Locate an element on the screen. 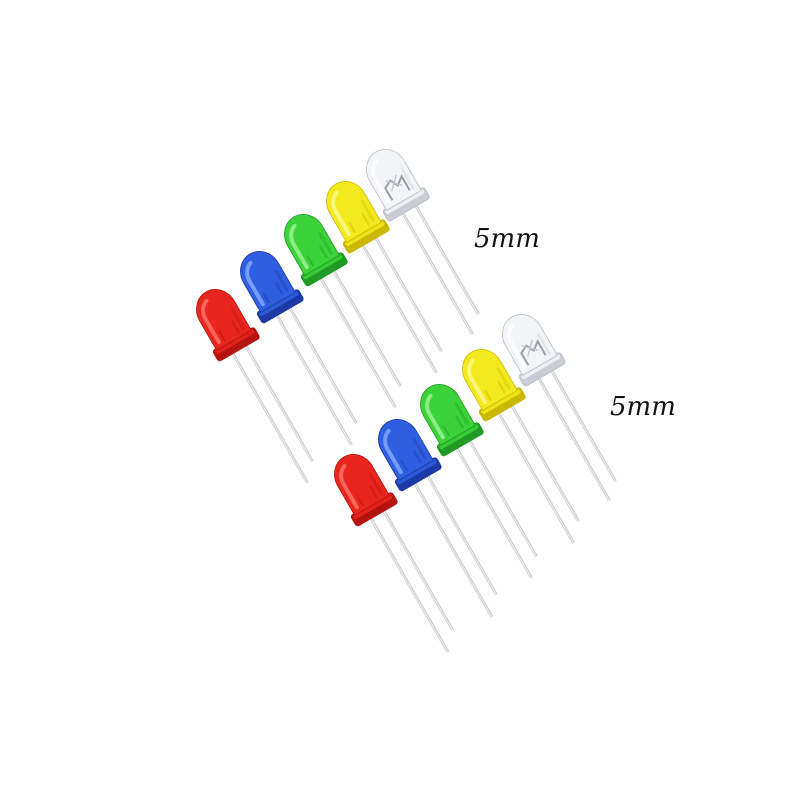 The height and width of the screenshot is (800, 800). led-upper-row-white is located at coordinates (423, 242).